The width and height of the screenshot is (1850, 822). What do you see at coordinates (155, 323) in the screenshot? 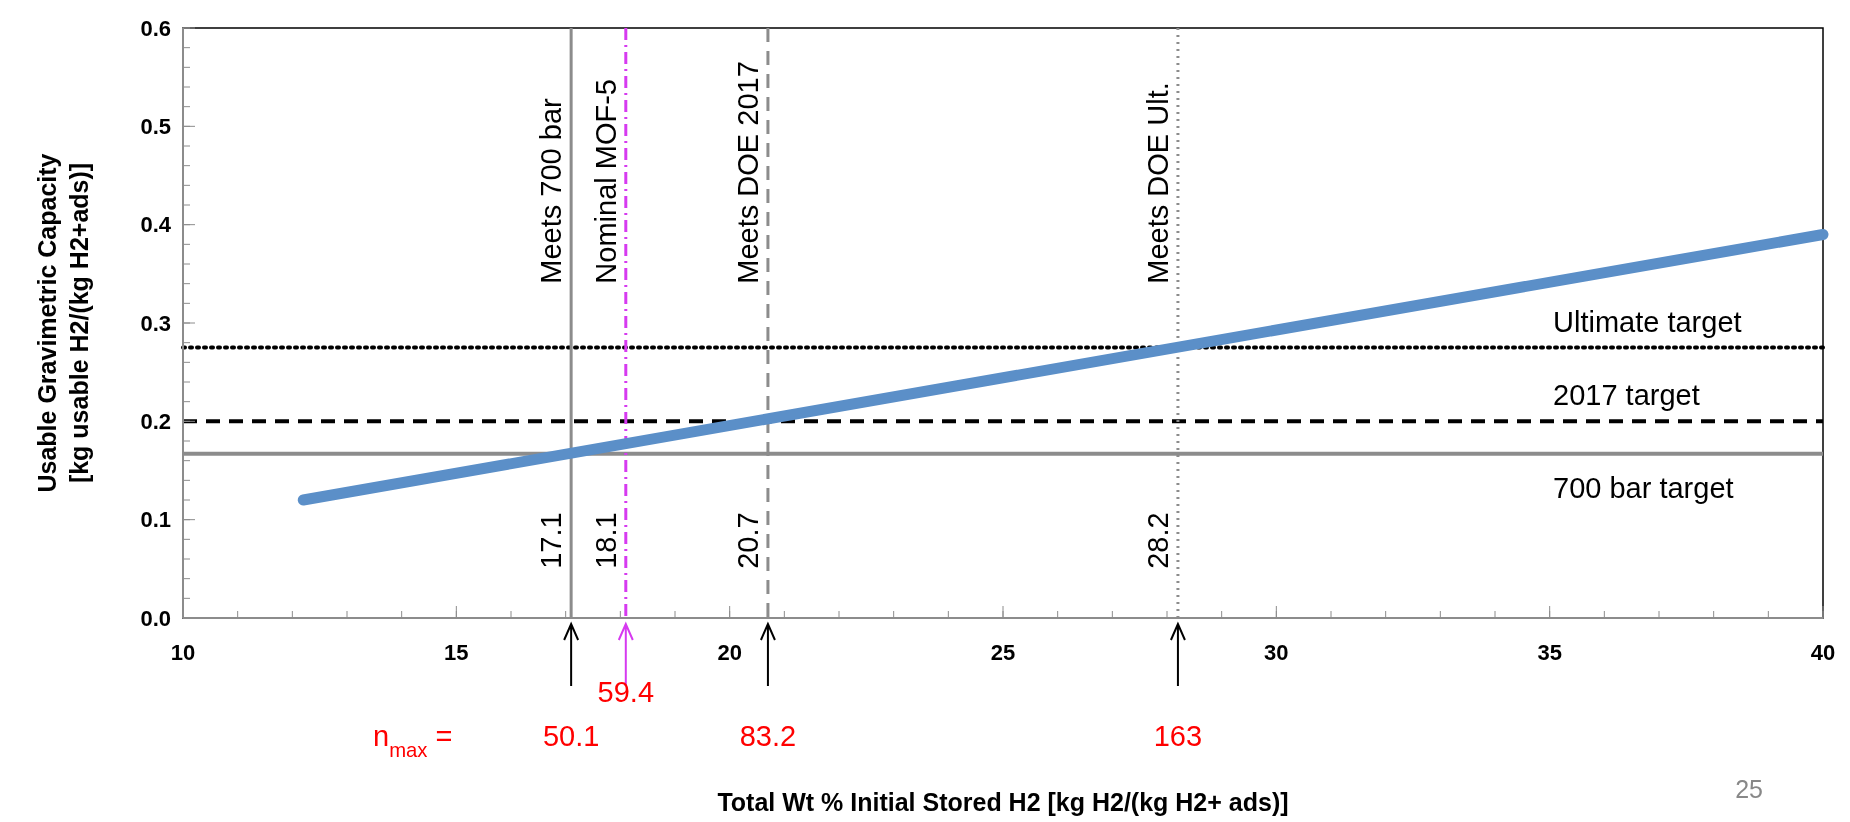
I see `y-tick-label: 0.3` at bounding box center [155, 323].